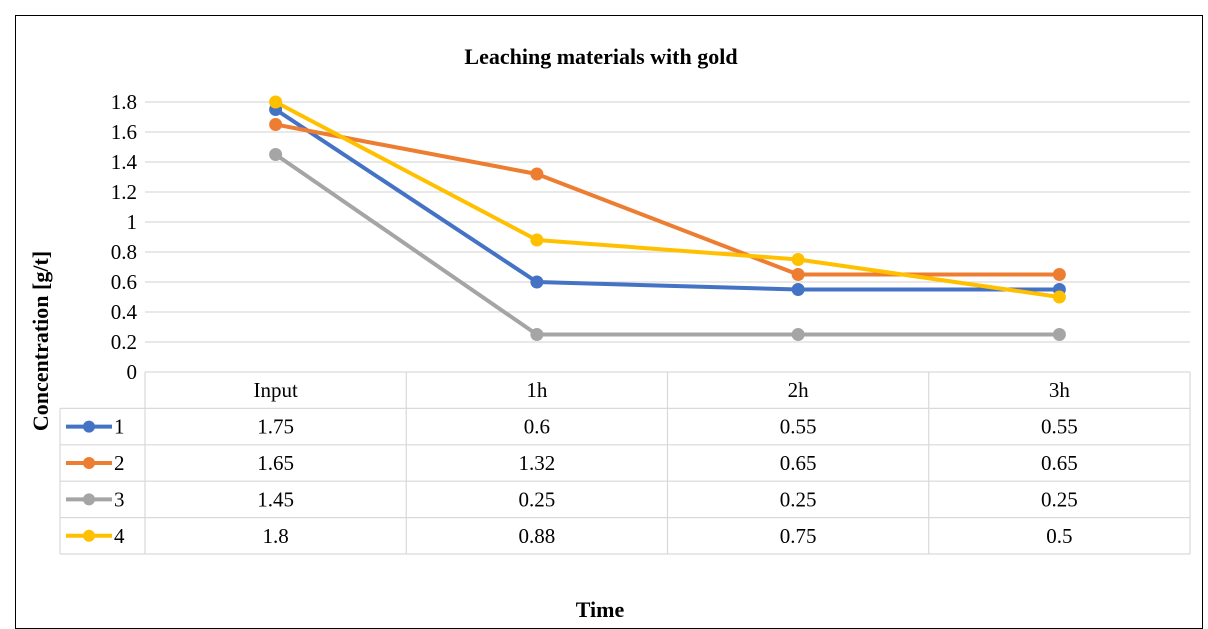 The width and height of the screenshot is (1208, 629). What do you see at coordinates (119, 536) in the screenshot?
I see `legend-label-4: 4` at bounding box center [119, 536].